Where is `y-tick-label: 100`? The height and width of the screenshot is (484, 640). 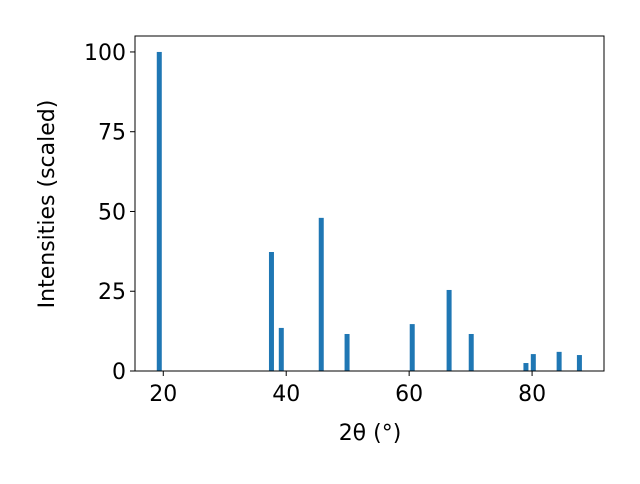
y-tick-label: 100 is located at coordinates (105, 53).